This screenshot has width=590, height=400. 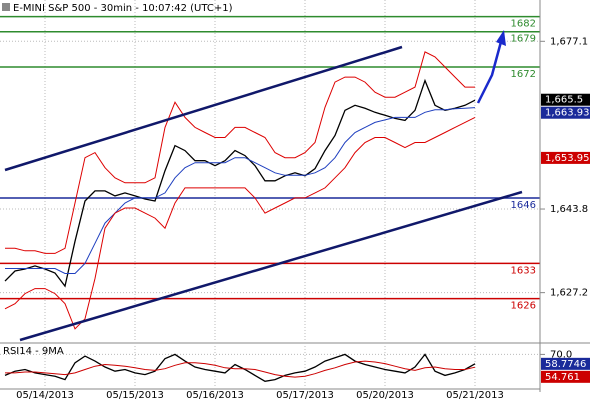 What do you see at coordinates (523, 74) in the screenshot?
I see `level-label: 1672` at bounding box center [523, 74].